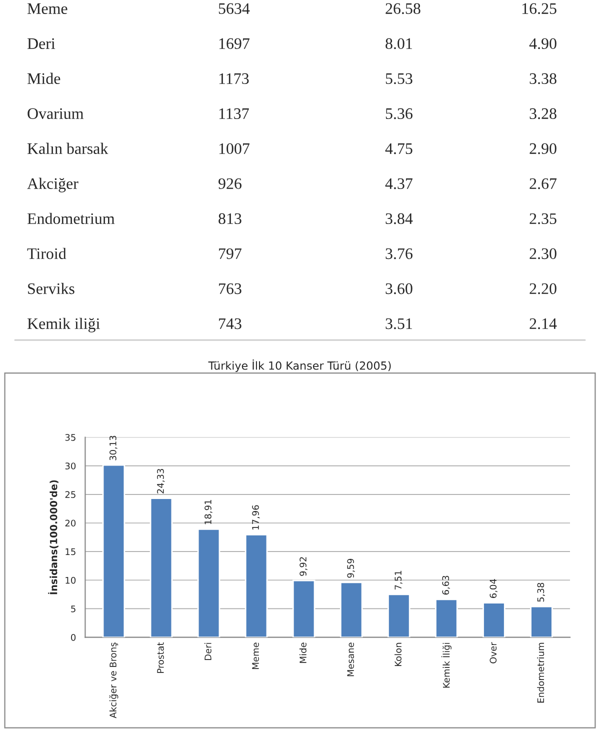 The height and width of the screenshot is (730, 600). Describe the element at coordinates (541, 592) in the screenshot. I see `data-label: 5,38` at that location.